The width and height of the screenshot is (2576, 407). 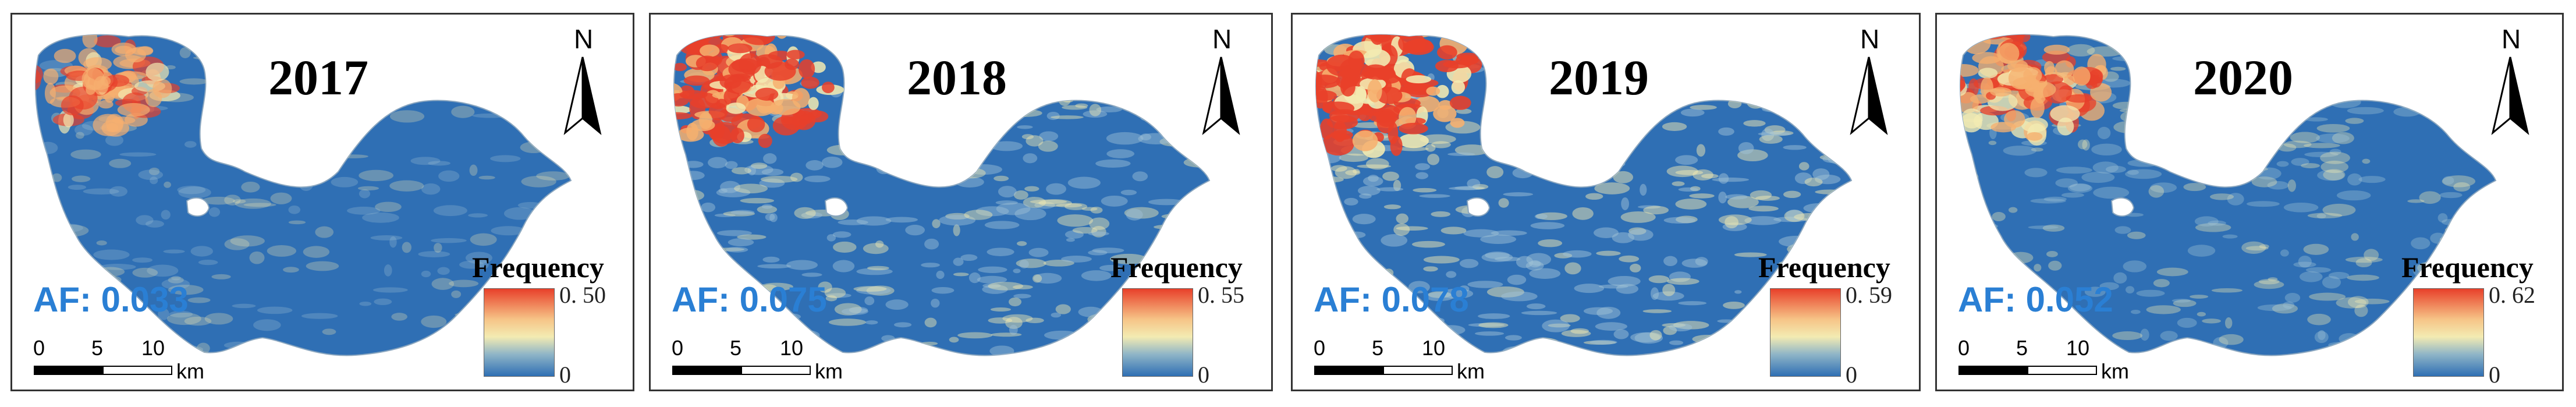 I want to click on af-label: AF: 0.075, so click(x=750, y=299).